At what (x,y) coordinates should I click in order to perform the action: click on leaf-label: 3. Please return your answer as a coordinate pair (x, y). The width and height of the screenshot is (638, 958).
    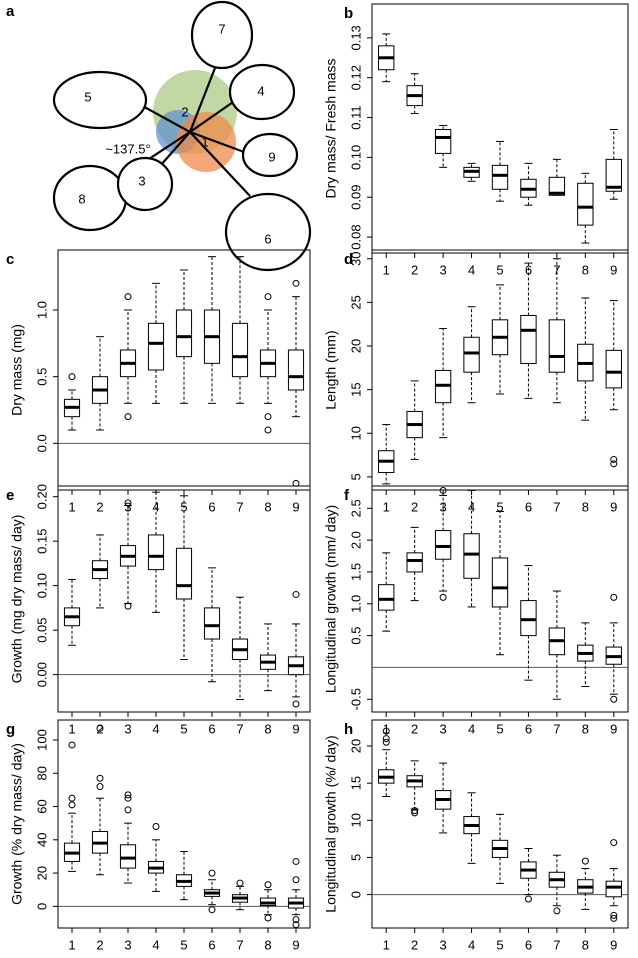
    Looking at the image, I should click on (141, 180).